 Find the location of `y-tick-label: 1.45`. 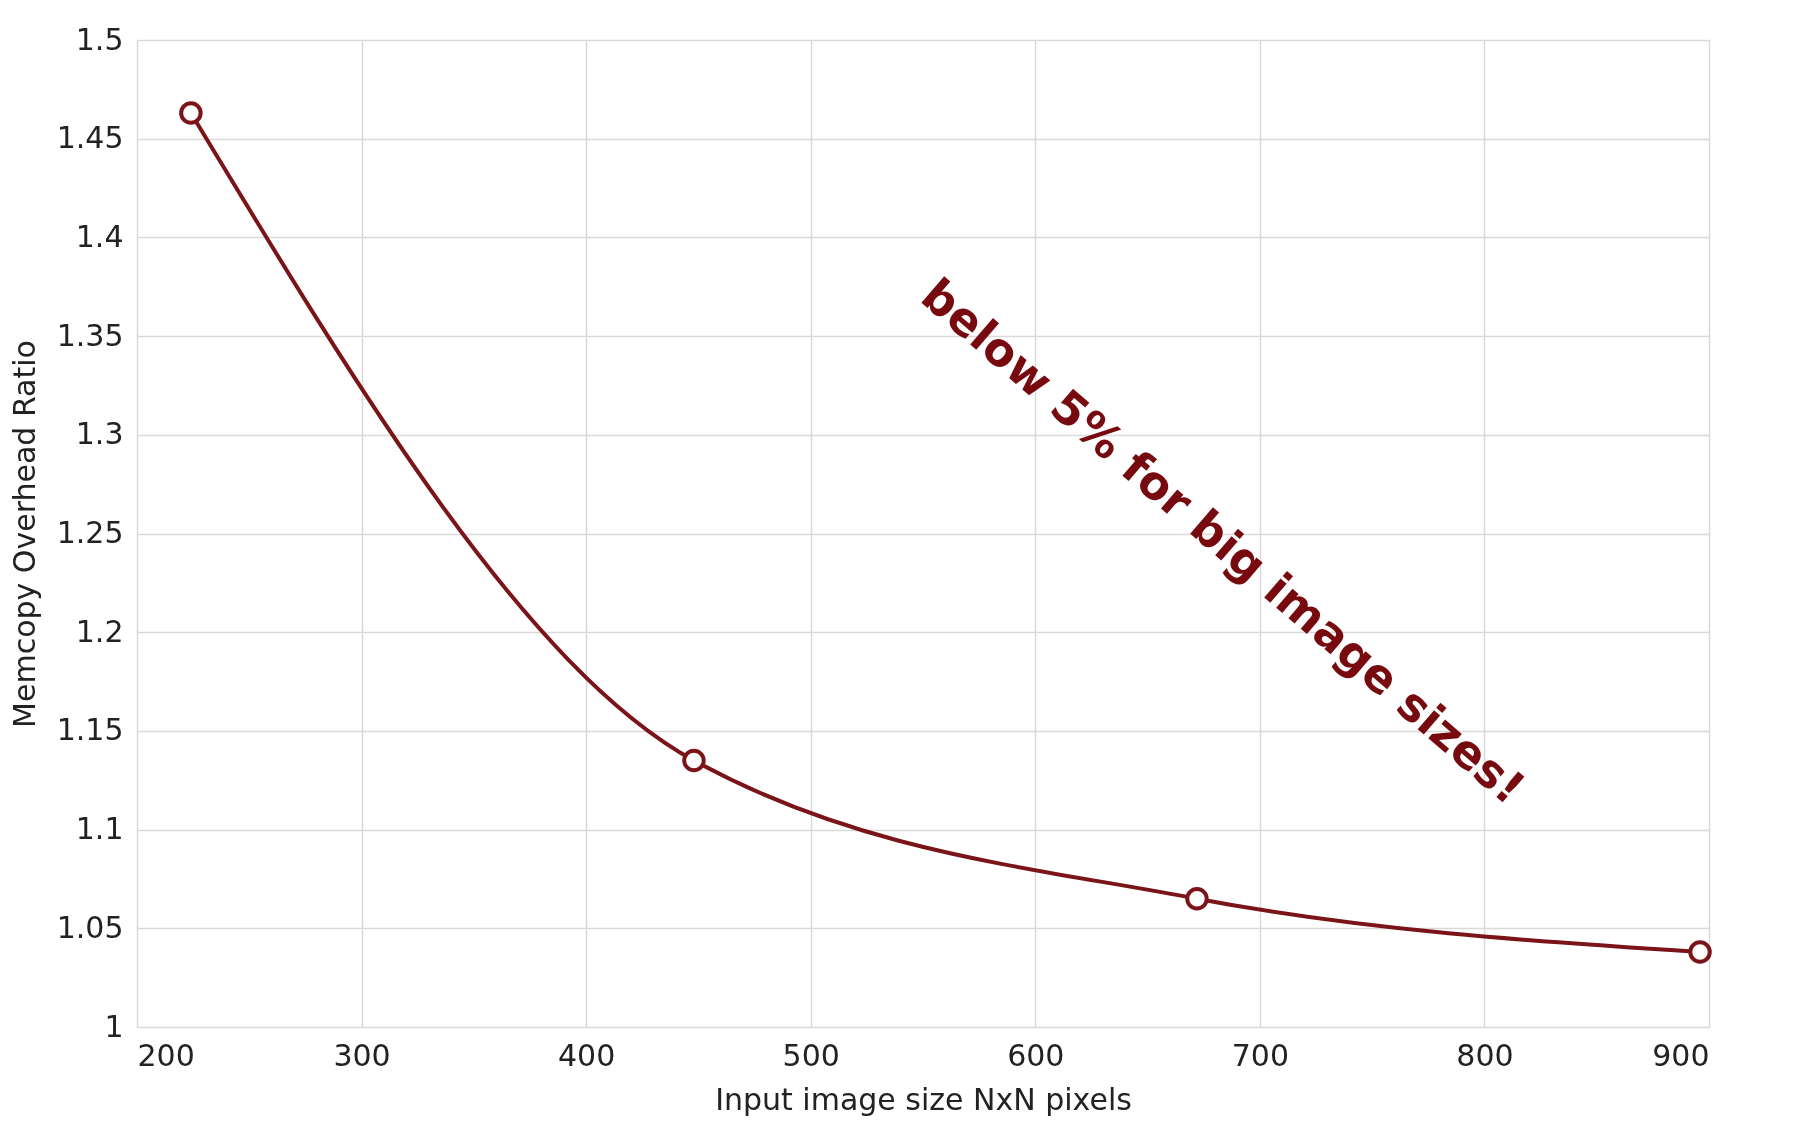

y-tick-label: 1.45 is located at coordinates (90, 138).